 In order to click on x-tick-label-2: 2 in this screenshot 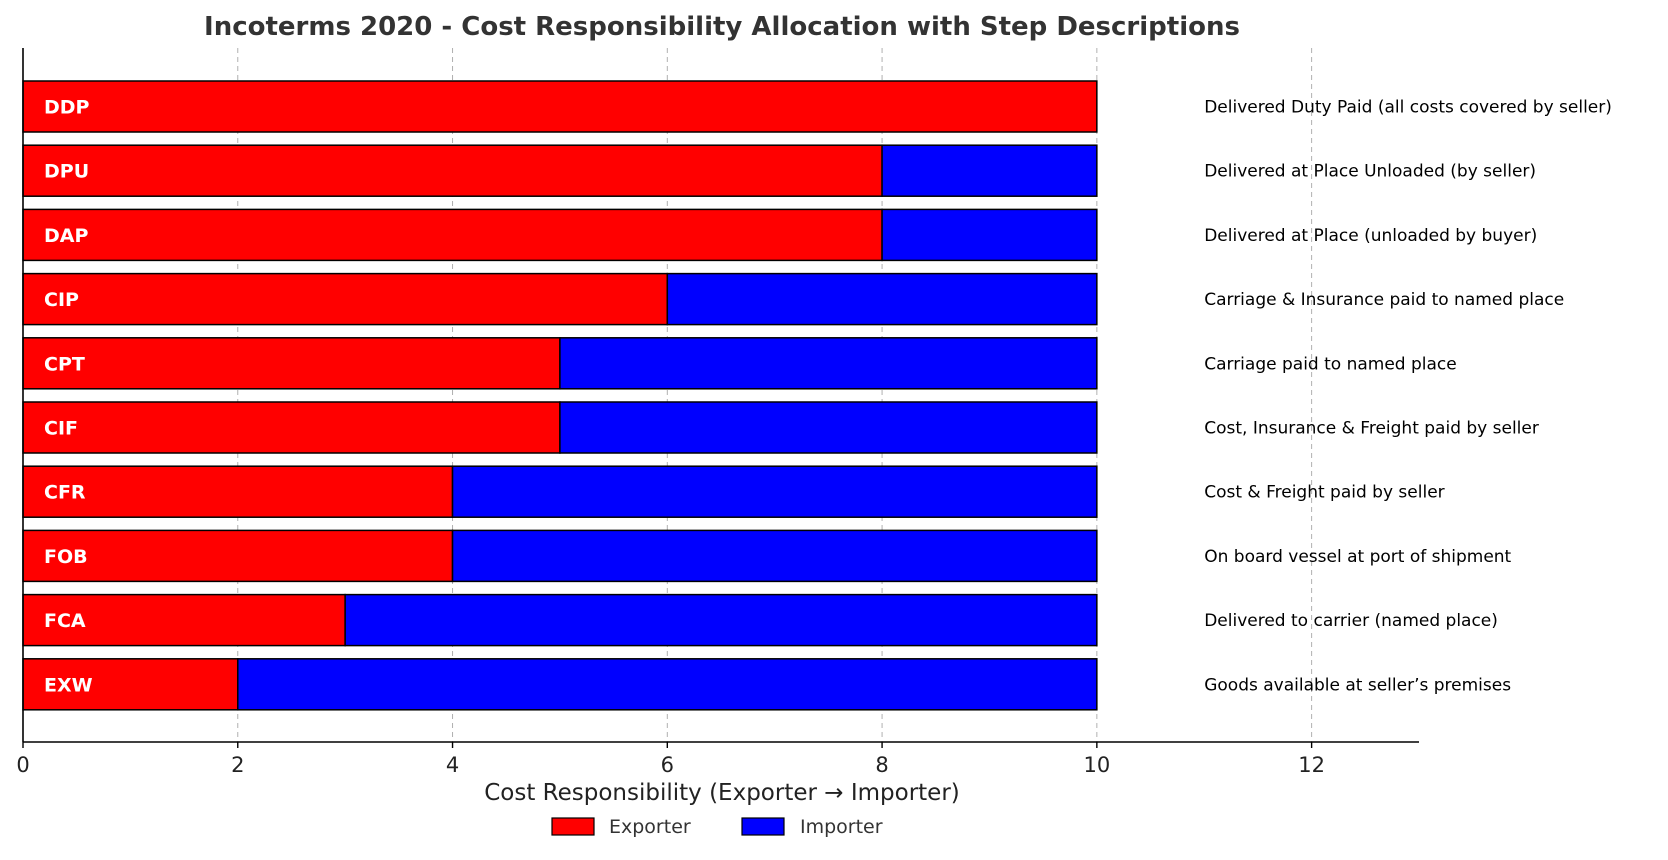, I will do `click(237, 765)`.